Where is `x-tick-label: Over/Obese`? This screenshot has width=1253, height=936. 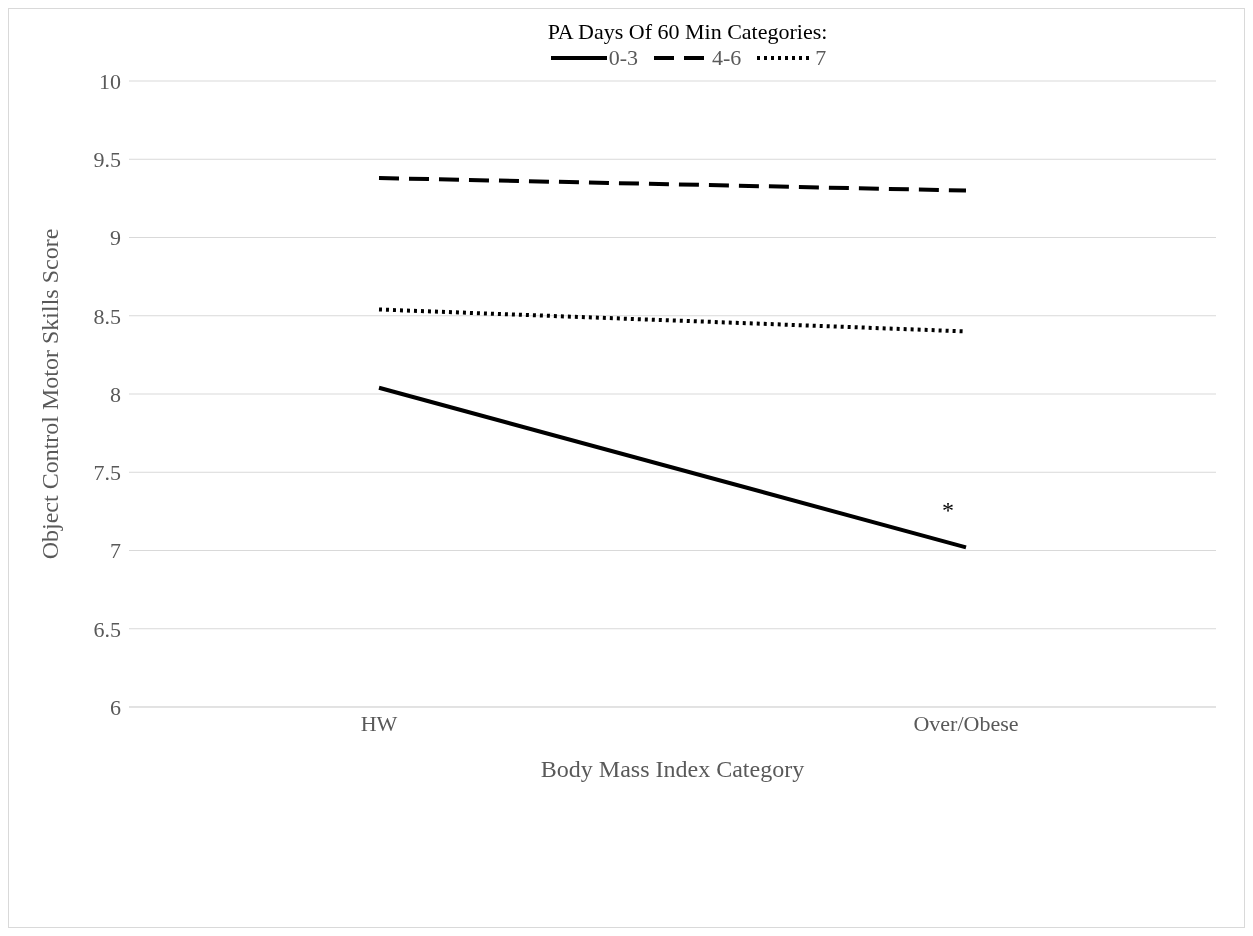 x-tick-label: Over/Obese is located at coordinates (966, 723).